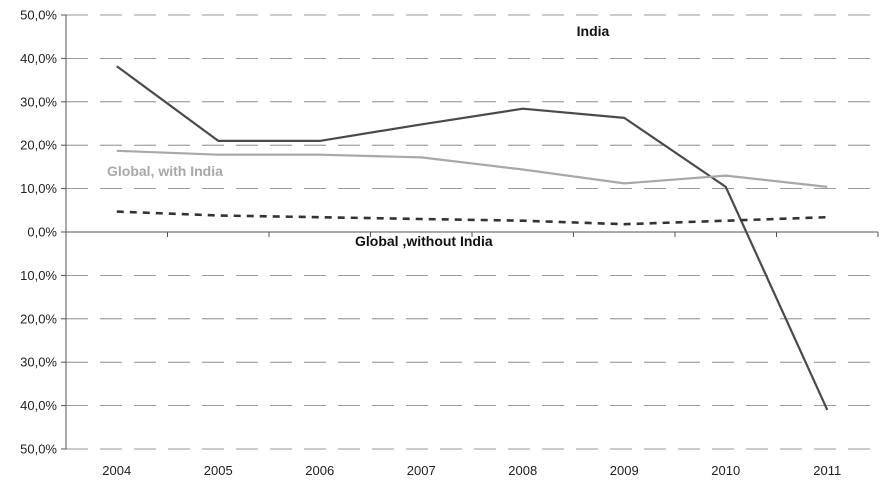 This screenshot has width=886, height=483. I want to click on series-line-global-without-india, so click(472, 218).